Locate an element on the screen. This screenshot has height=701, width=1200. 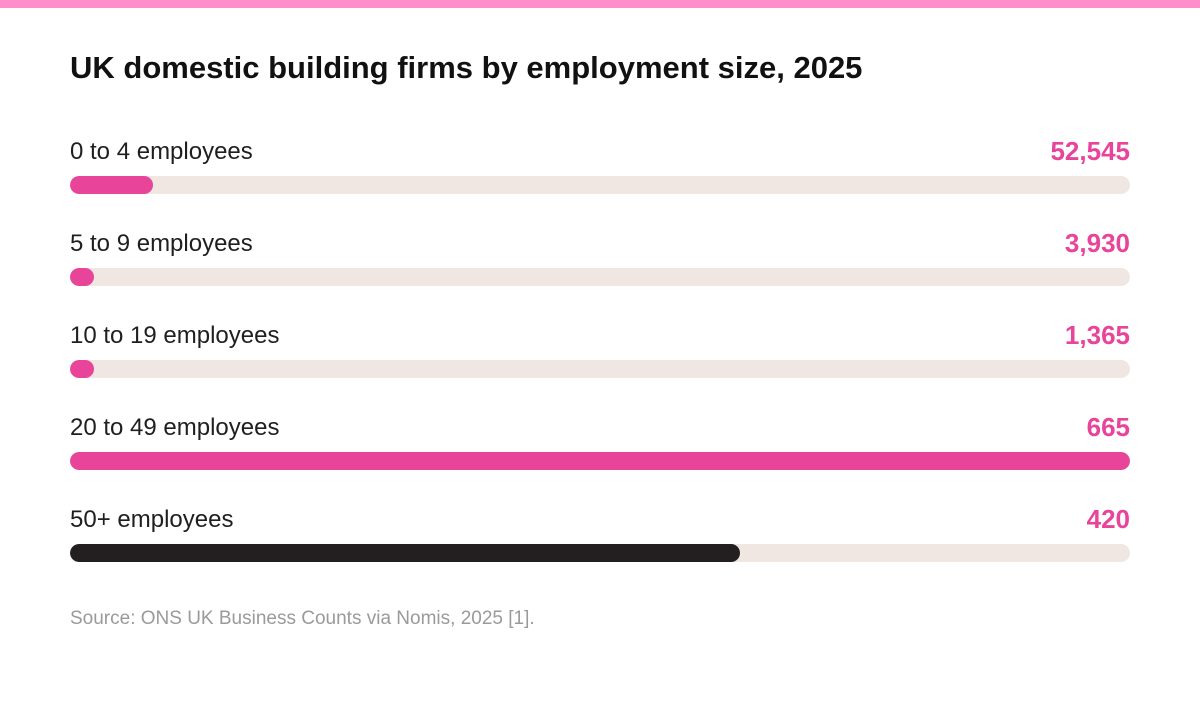
value-label: 52,545 is located at coordinates (1090, 151).